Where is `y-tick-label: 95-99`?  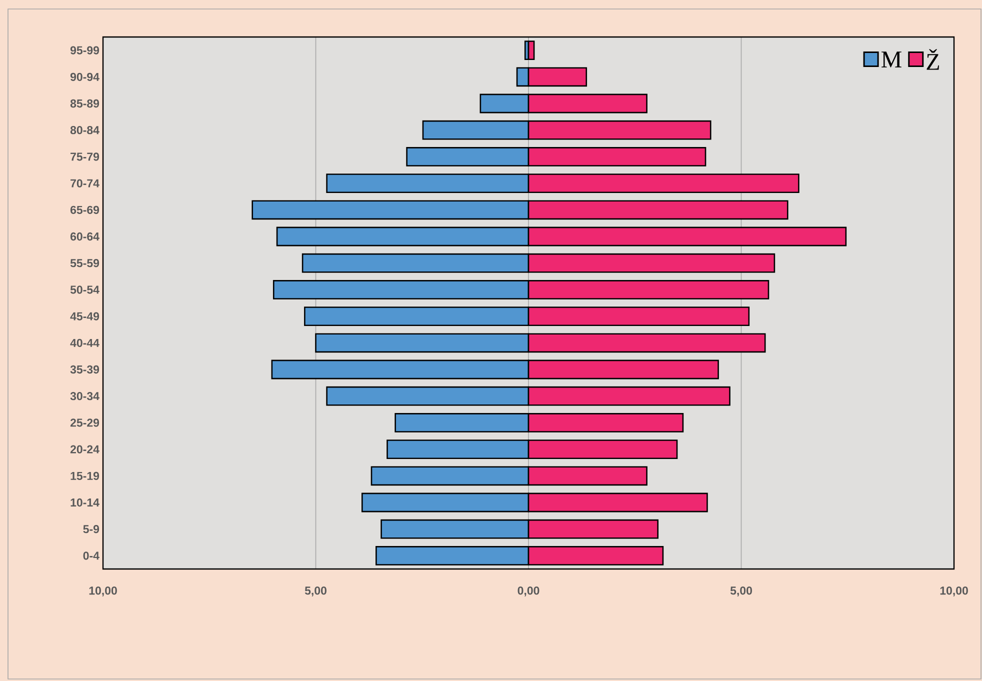 y-tick-label: 95-99 is located at coordinates (85, 50).